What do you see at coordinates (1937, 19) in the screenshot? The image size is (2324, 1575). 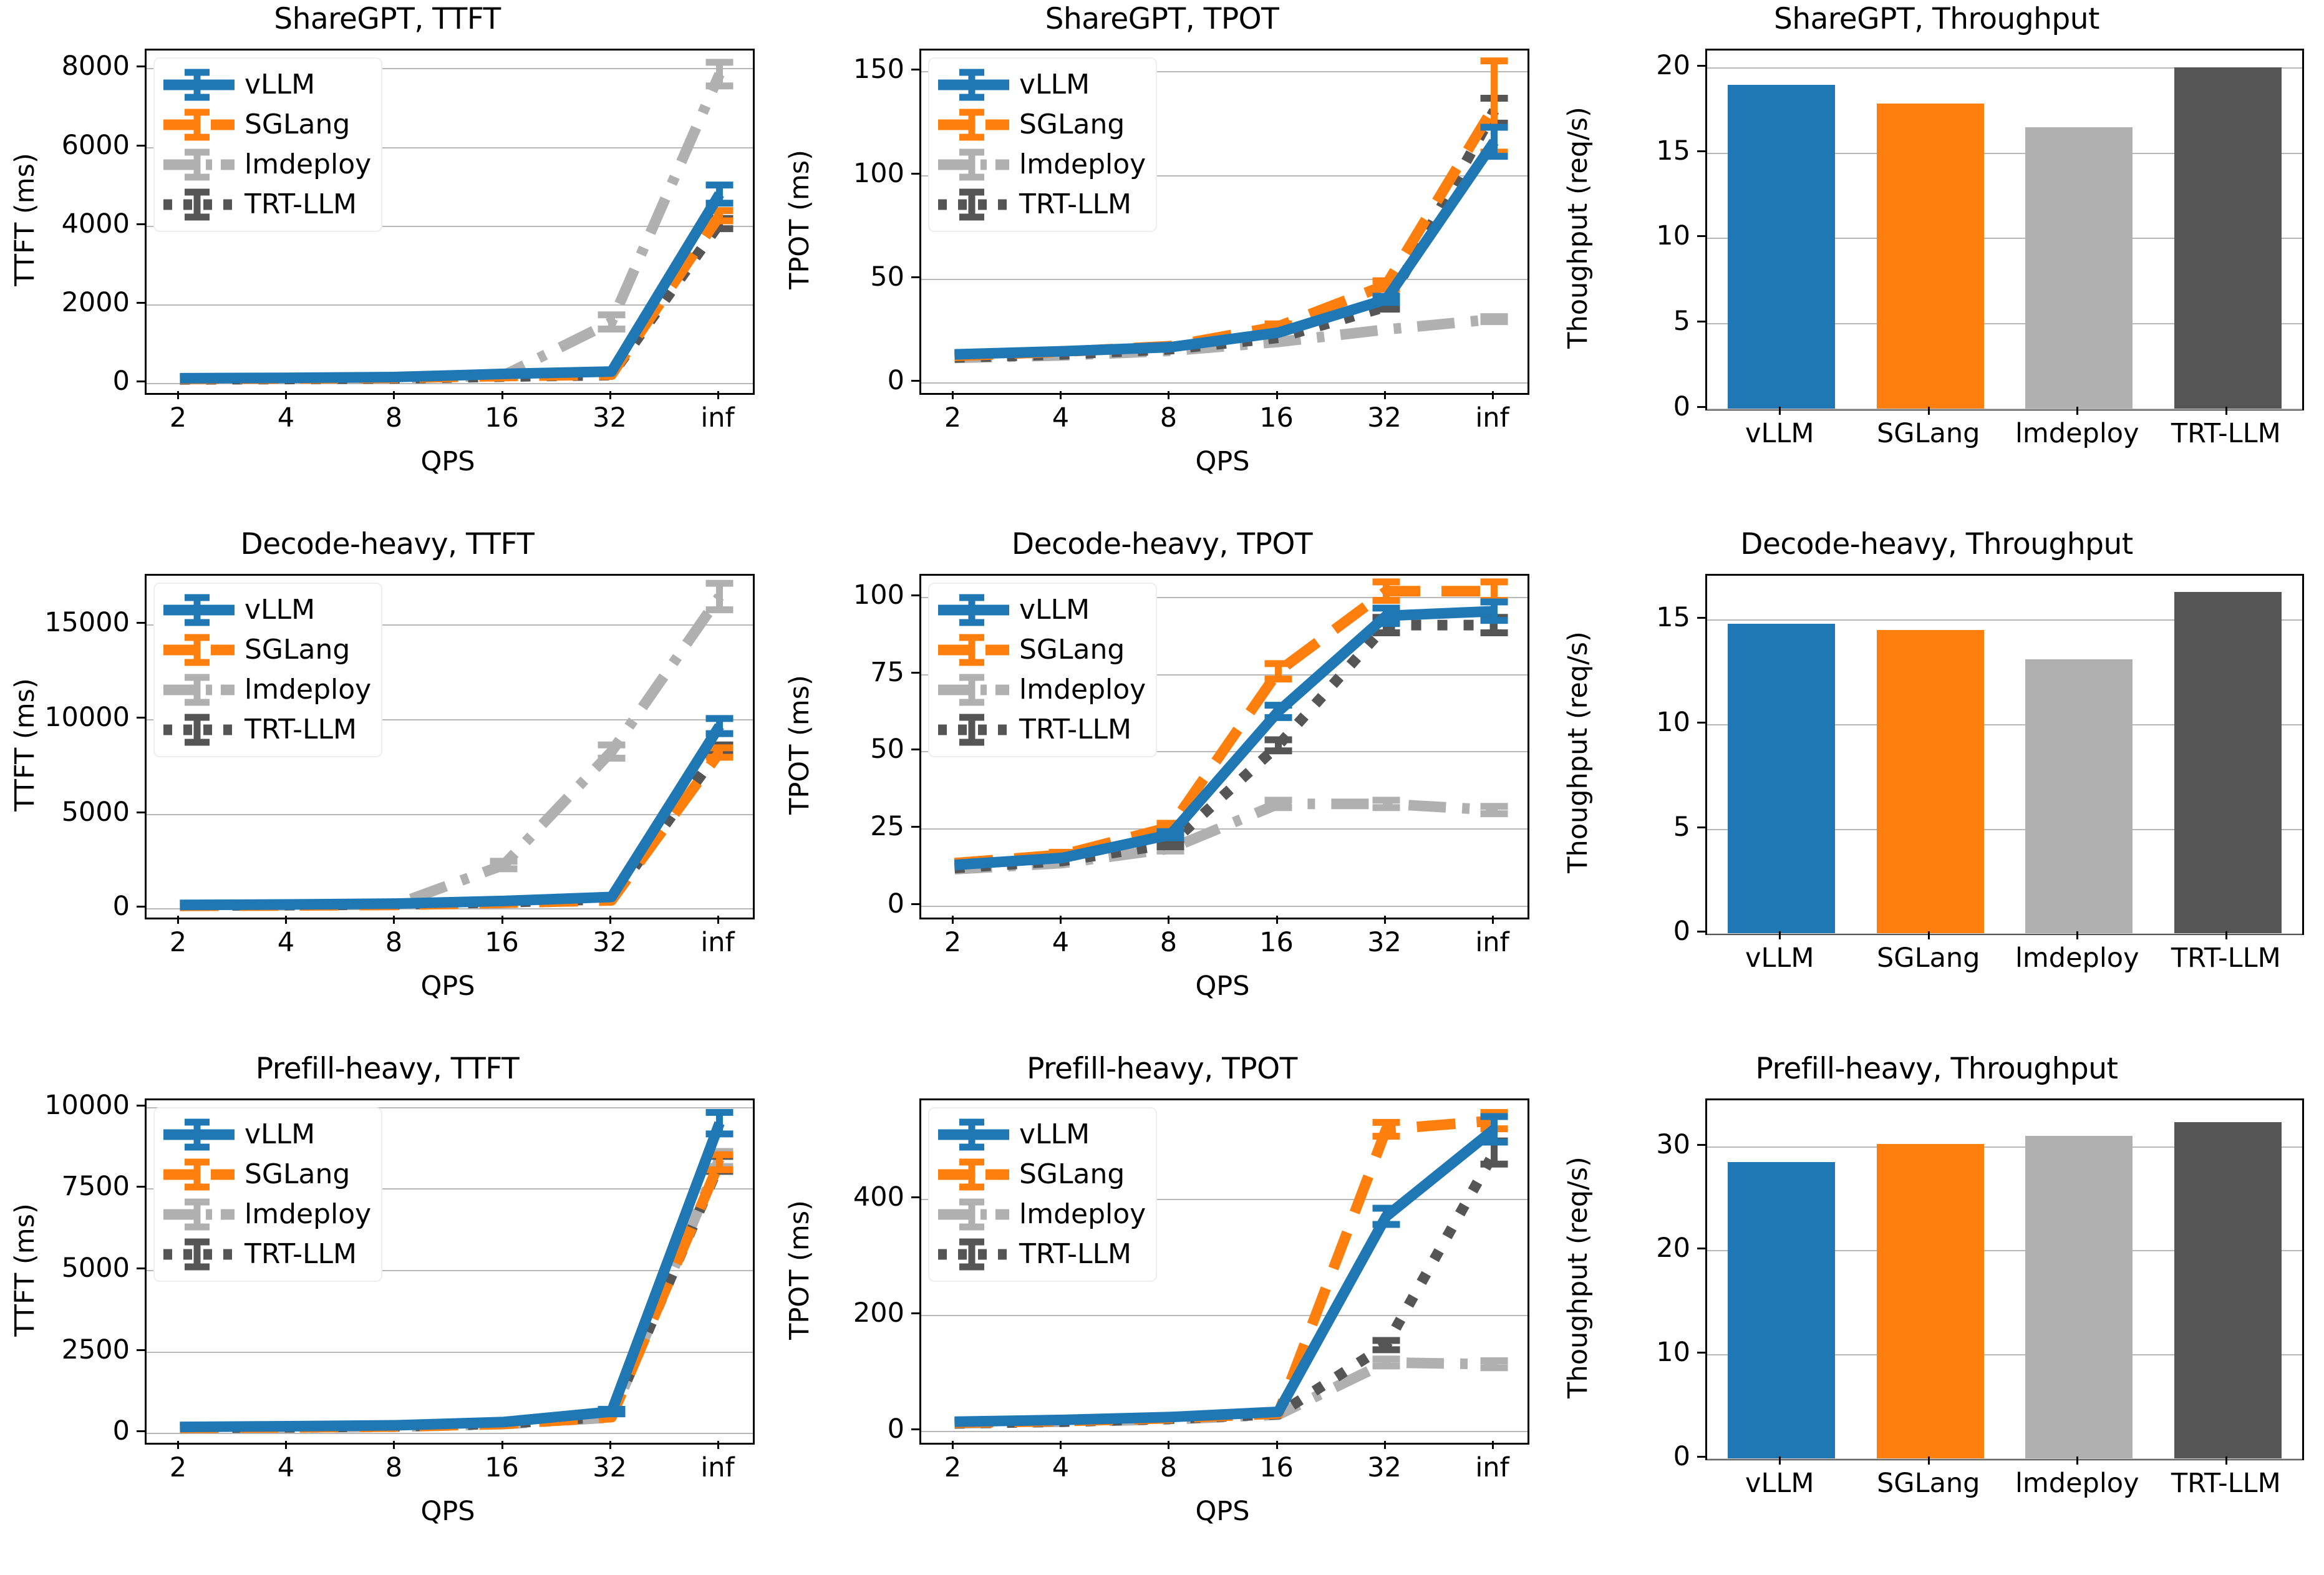 I see `panel-title: ShareGPT, Throughput` at bounding box center [1937, 19].